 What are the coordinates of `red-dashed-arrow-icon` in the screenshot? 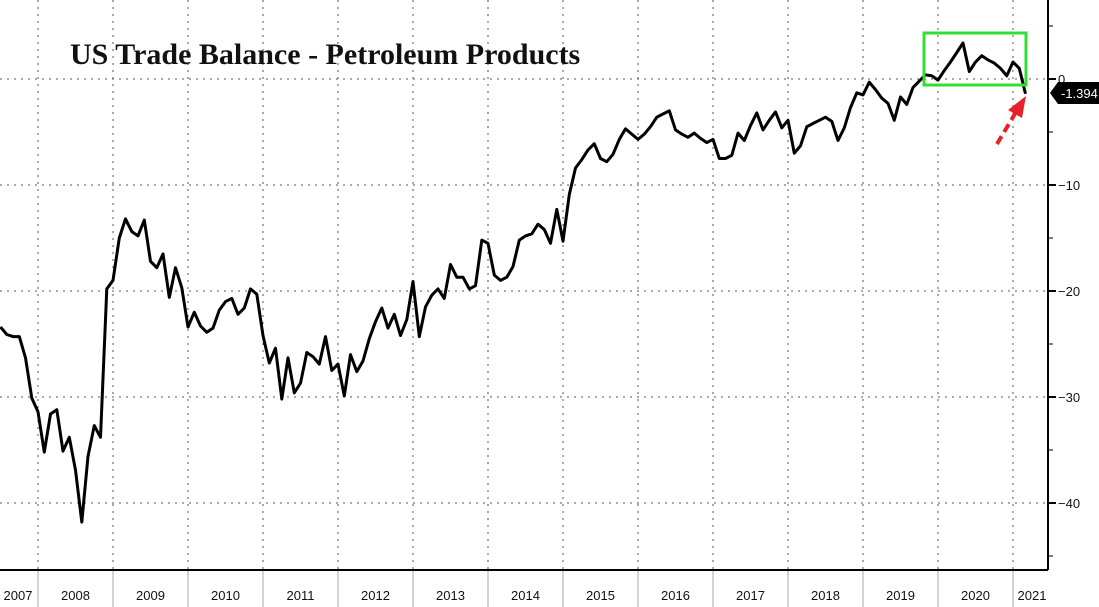 It's located at (1010, 121).